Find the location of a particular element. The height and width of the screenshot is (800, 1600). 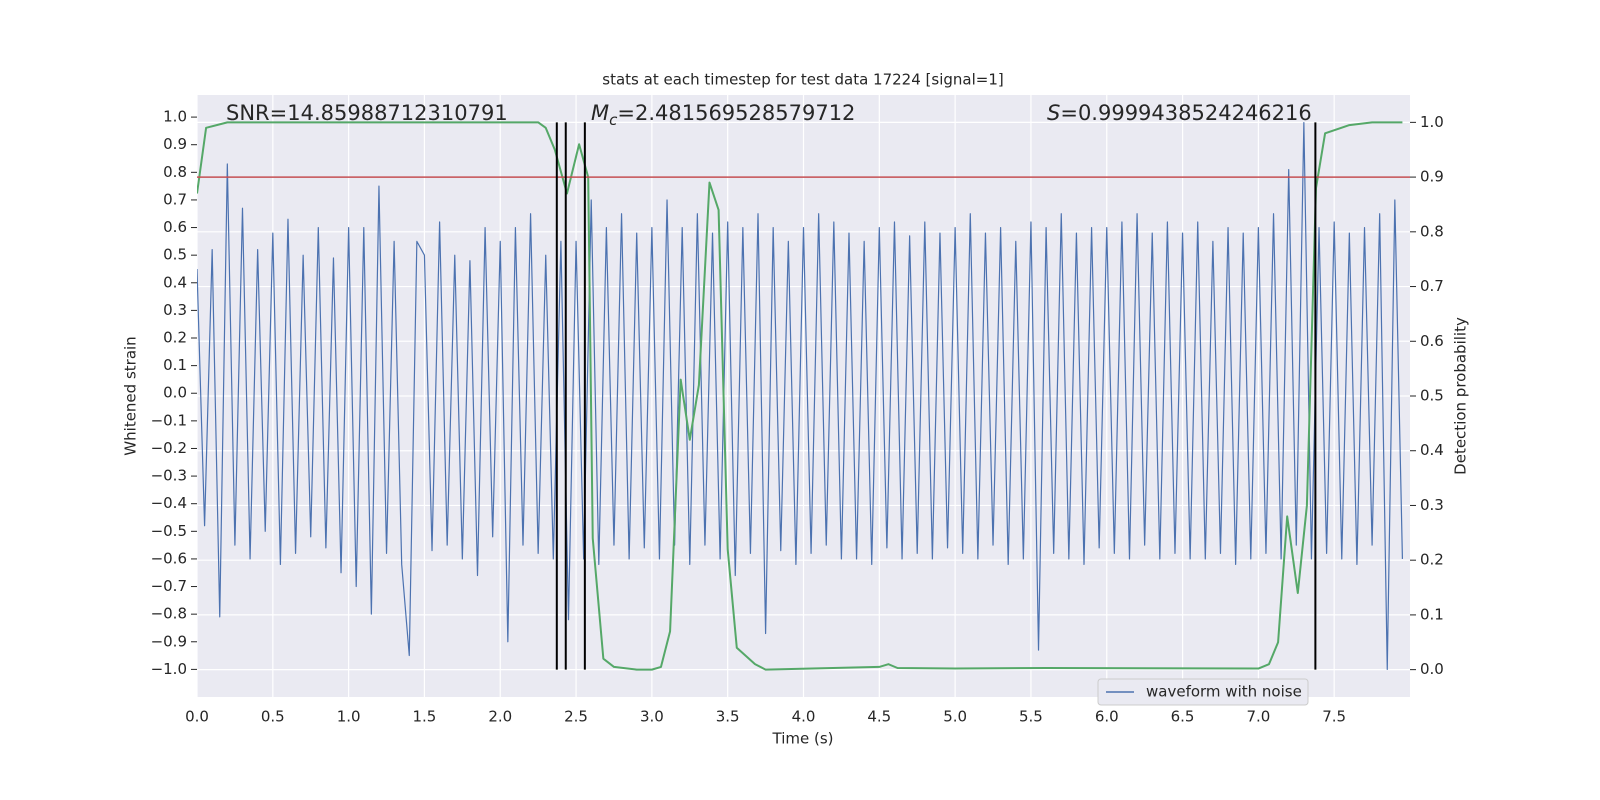

annotation: S=0.9999438524246216 is located at coordinates (1179, 113).